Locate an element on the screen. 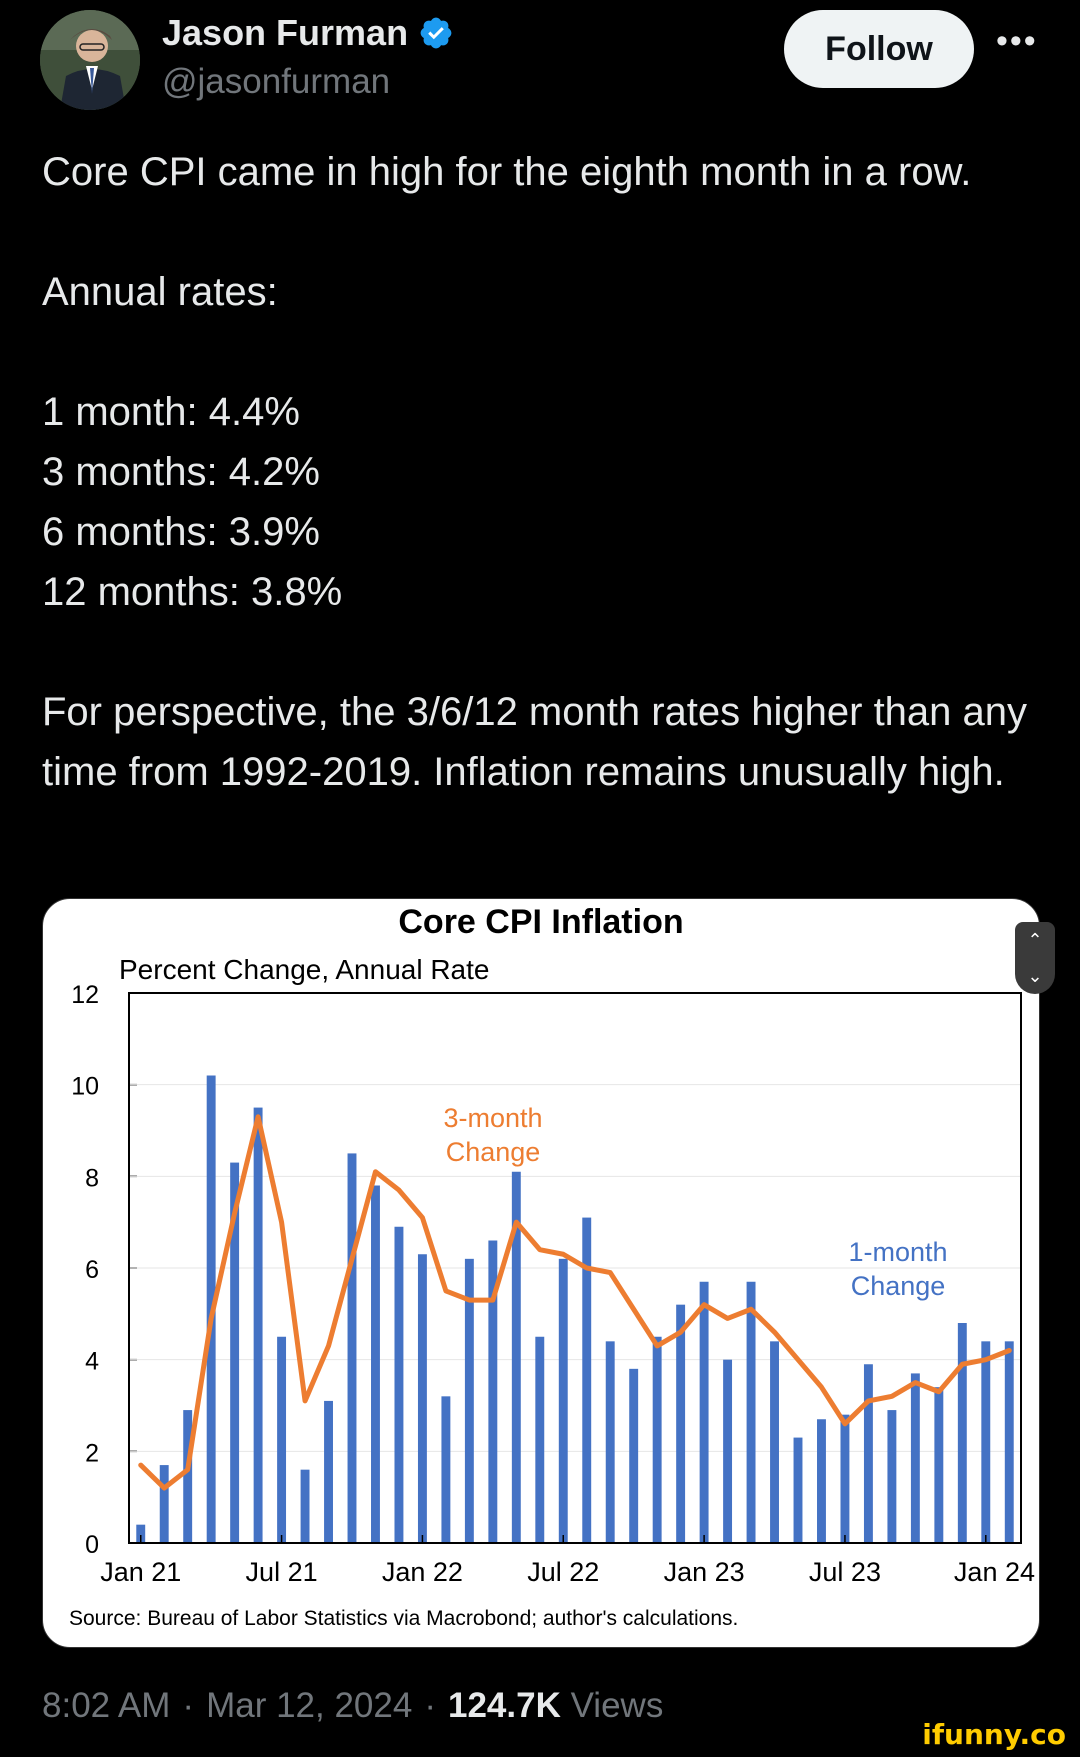 This screenshot has width=1080, height=1757. more-options-icon: ••• is located at coordinates (1017, 41).